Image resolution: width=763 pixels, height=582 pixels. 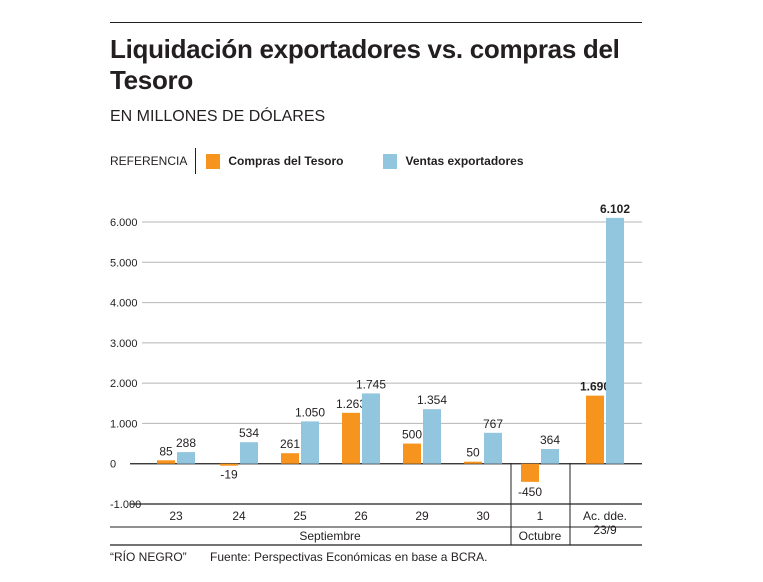 What do you see at coordinates (595, 387) in the screenshot?
I see `data-label: 1.690` at bounding box center [595, 387].